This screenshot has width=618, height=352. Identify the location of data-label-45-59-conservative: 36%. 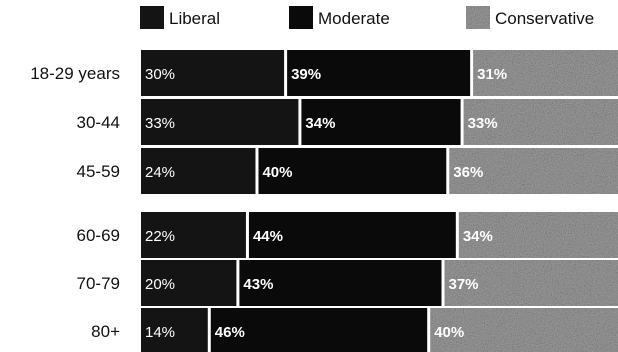
(468, 172).